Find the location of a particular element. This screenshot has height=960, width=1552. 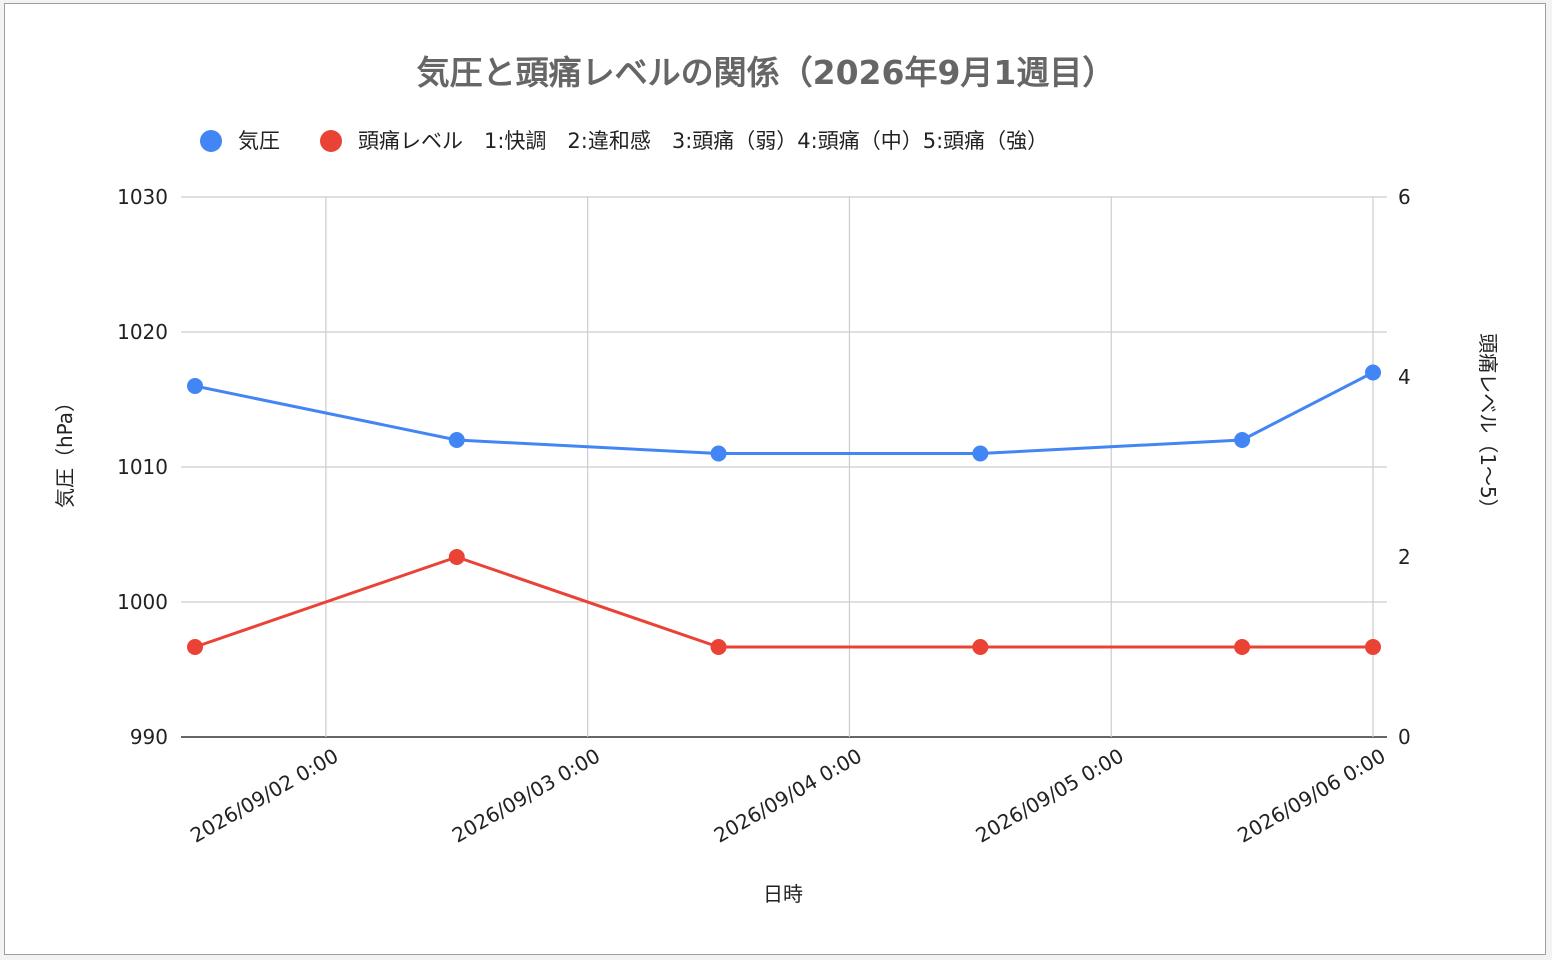

legend-marker-pressure is located at coordinates (211, 141).